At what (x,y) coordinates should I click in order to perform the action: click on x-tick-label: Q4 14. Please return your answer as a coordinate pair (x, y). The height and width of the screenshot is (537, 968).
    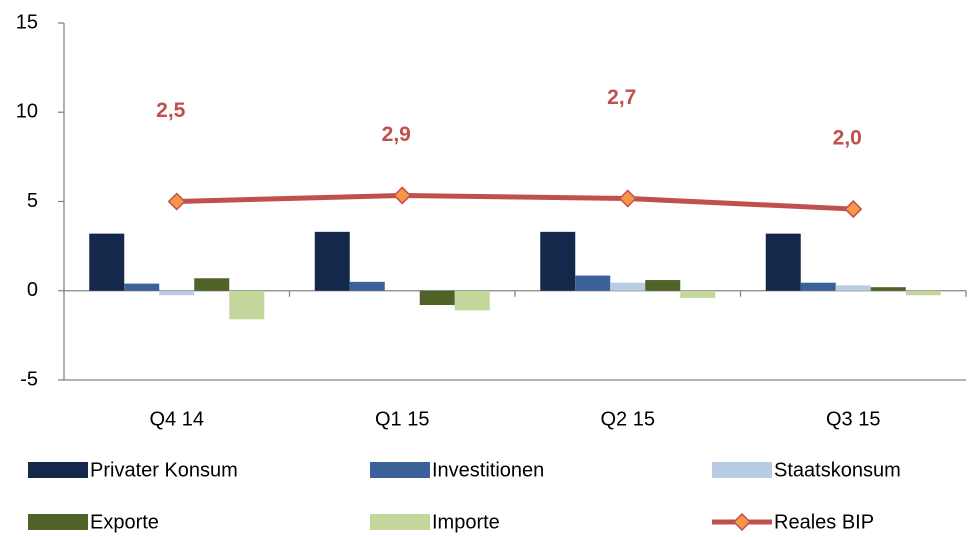
    Looking at the image, I should click on (177, 419).